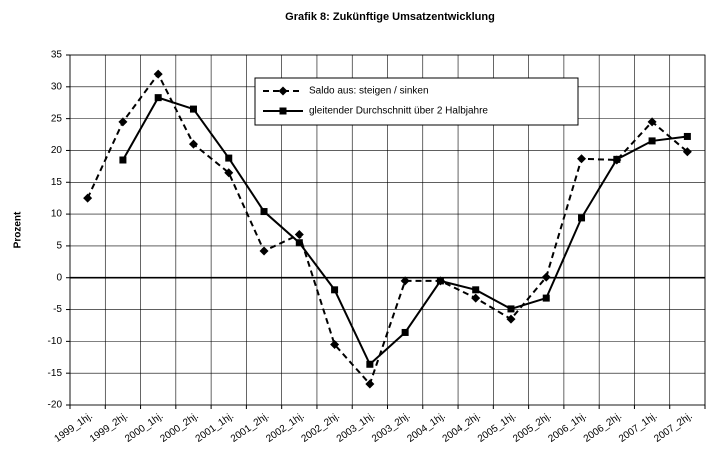 Image resolution: width=708 pixels, height=465 pixels. What do you see at coordinates (603, 428) in the screenshot?
I see `x-tick-label: 2006_2hj.` at bounding box center [603, 428].